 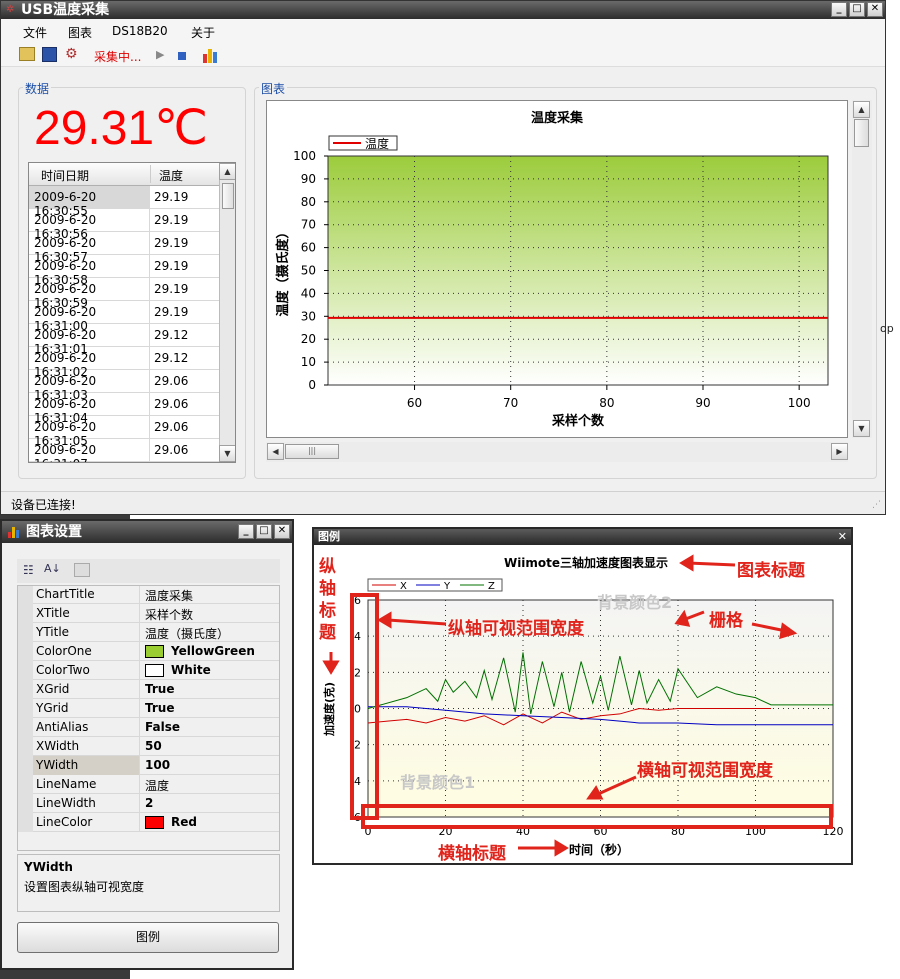 I want to click on property-row: XTitle 采样个数, so click(x=148, y=613).